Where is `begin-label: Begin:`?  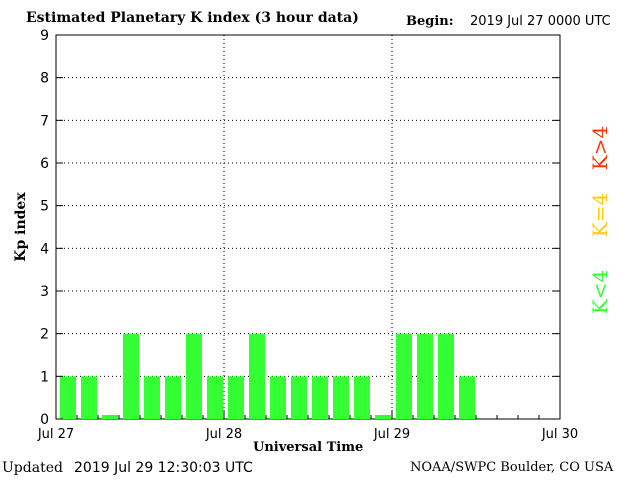 begin-label: Begin: is located at coordinates (430, 21).